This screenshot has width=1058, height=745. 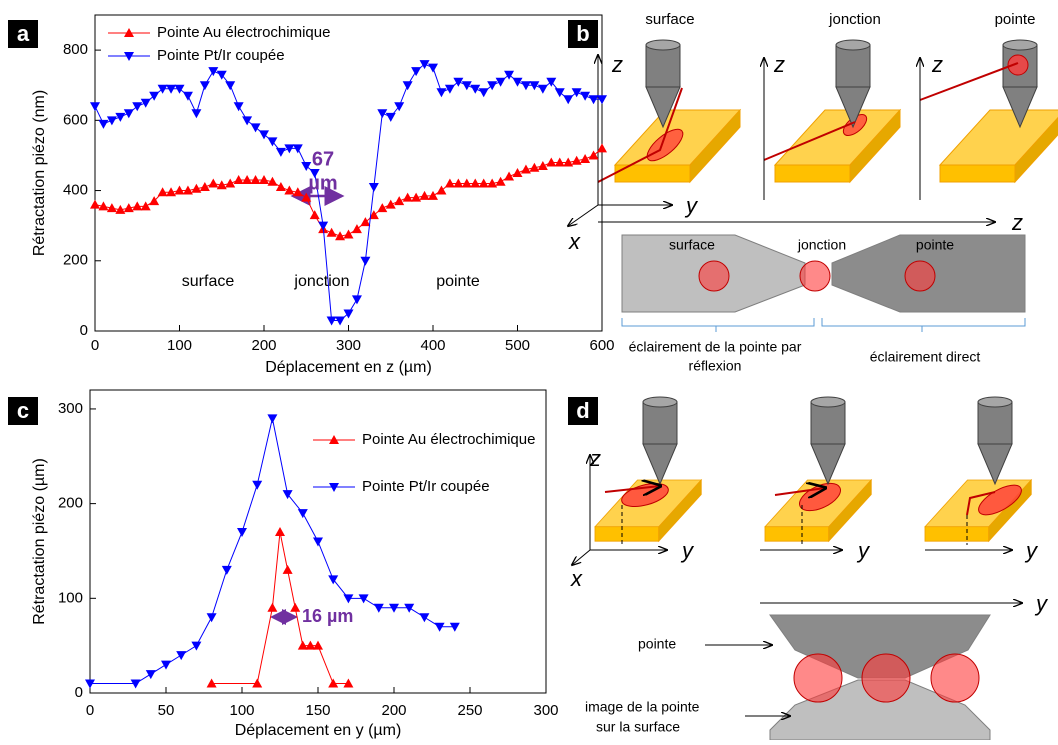 I want to click on annotation: 16 µm, so click(x=327, y=616).